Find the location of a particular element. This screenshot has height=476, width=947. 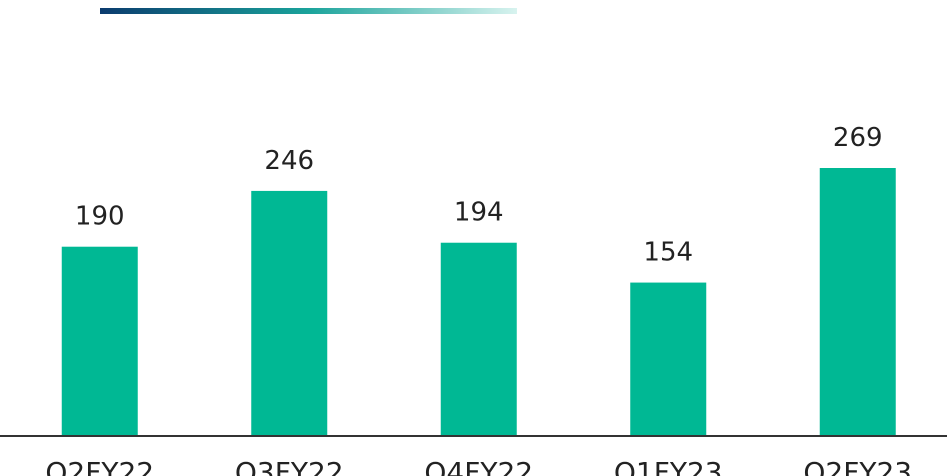

x-tick-label: Q4FY22 is located at coordinates (478, 466).